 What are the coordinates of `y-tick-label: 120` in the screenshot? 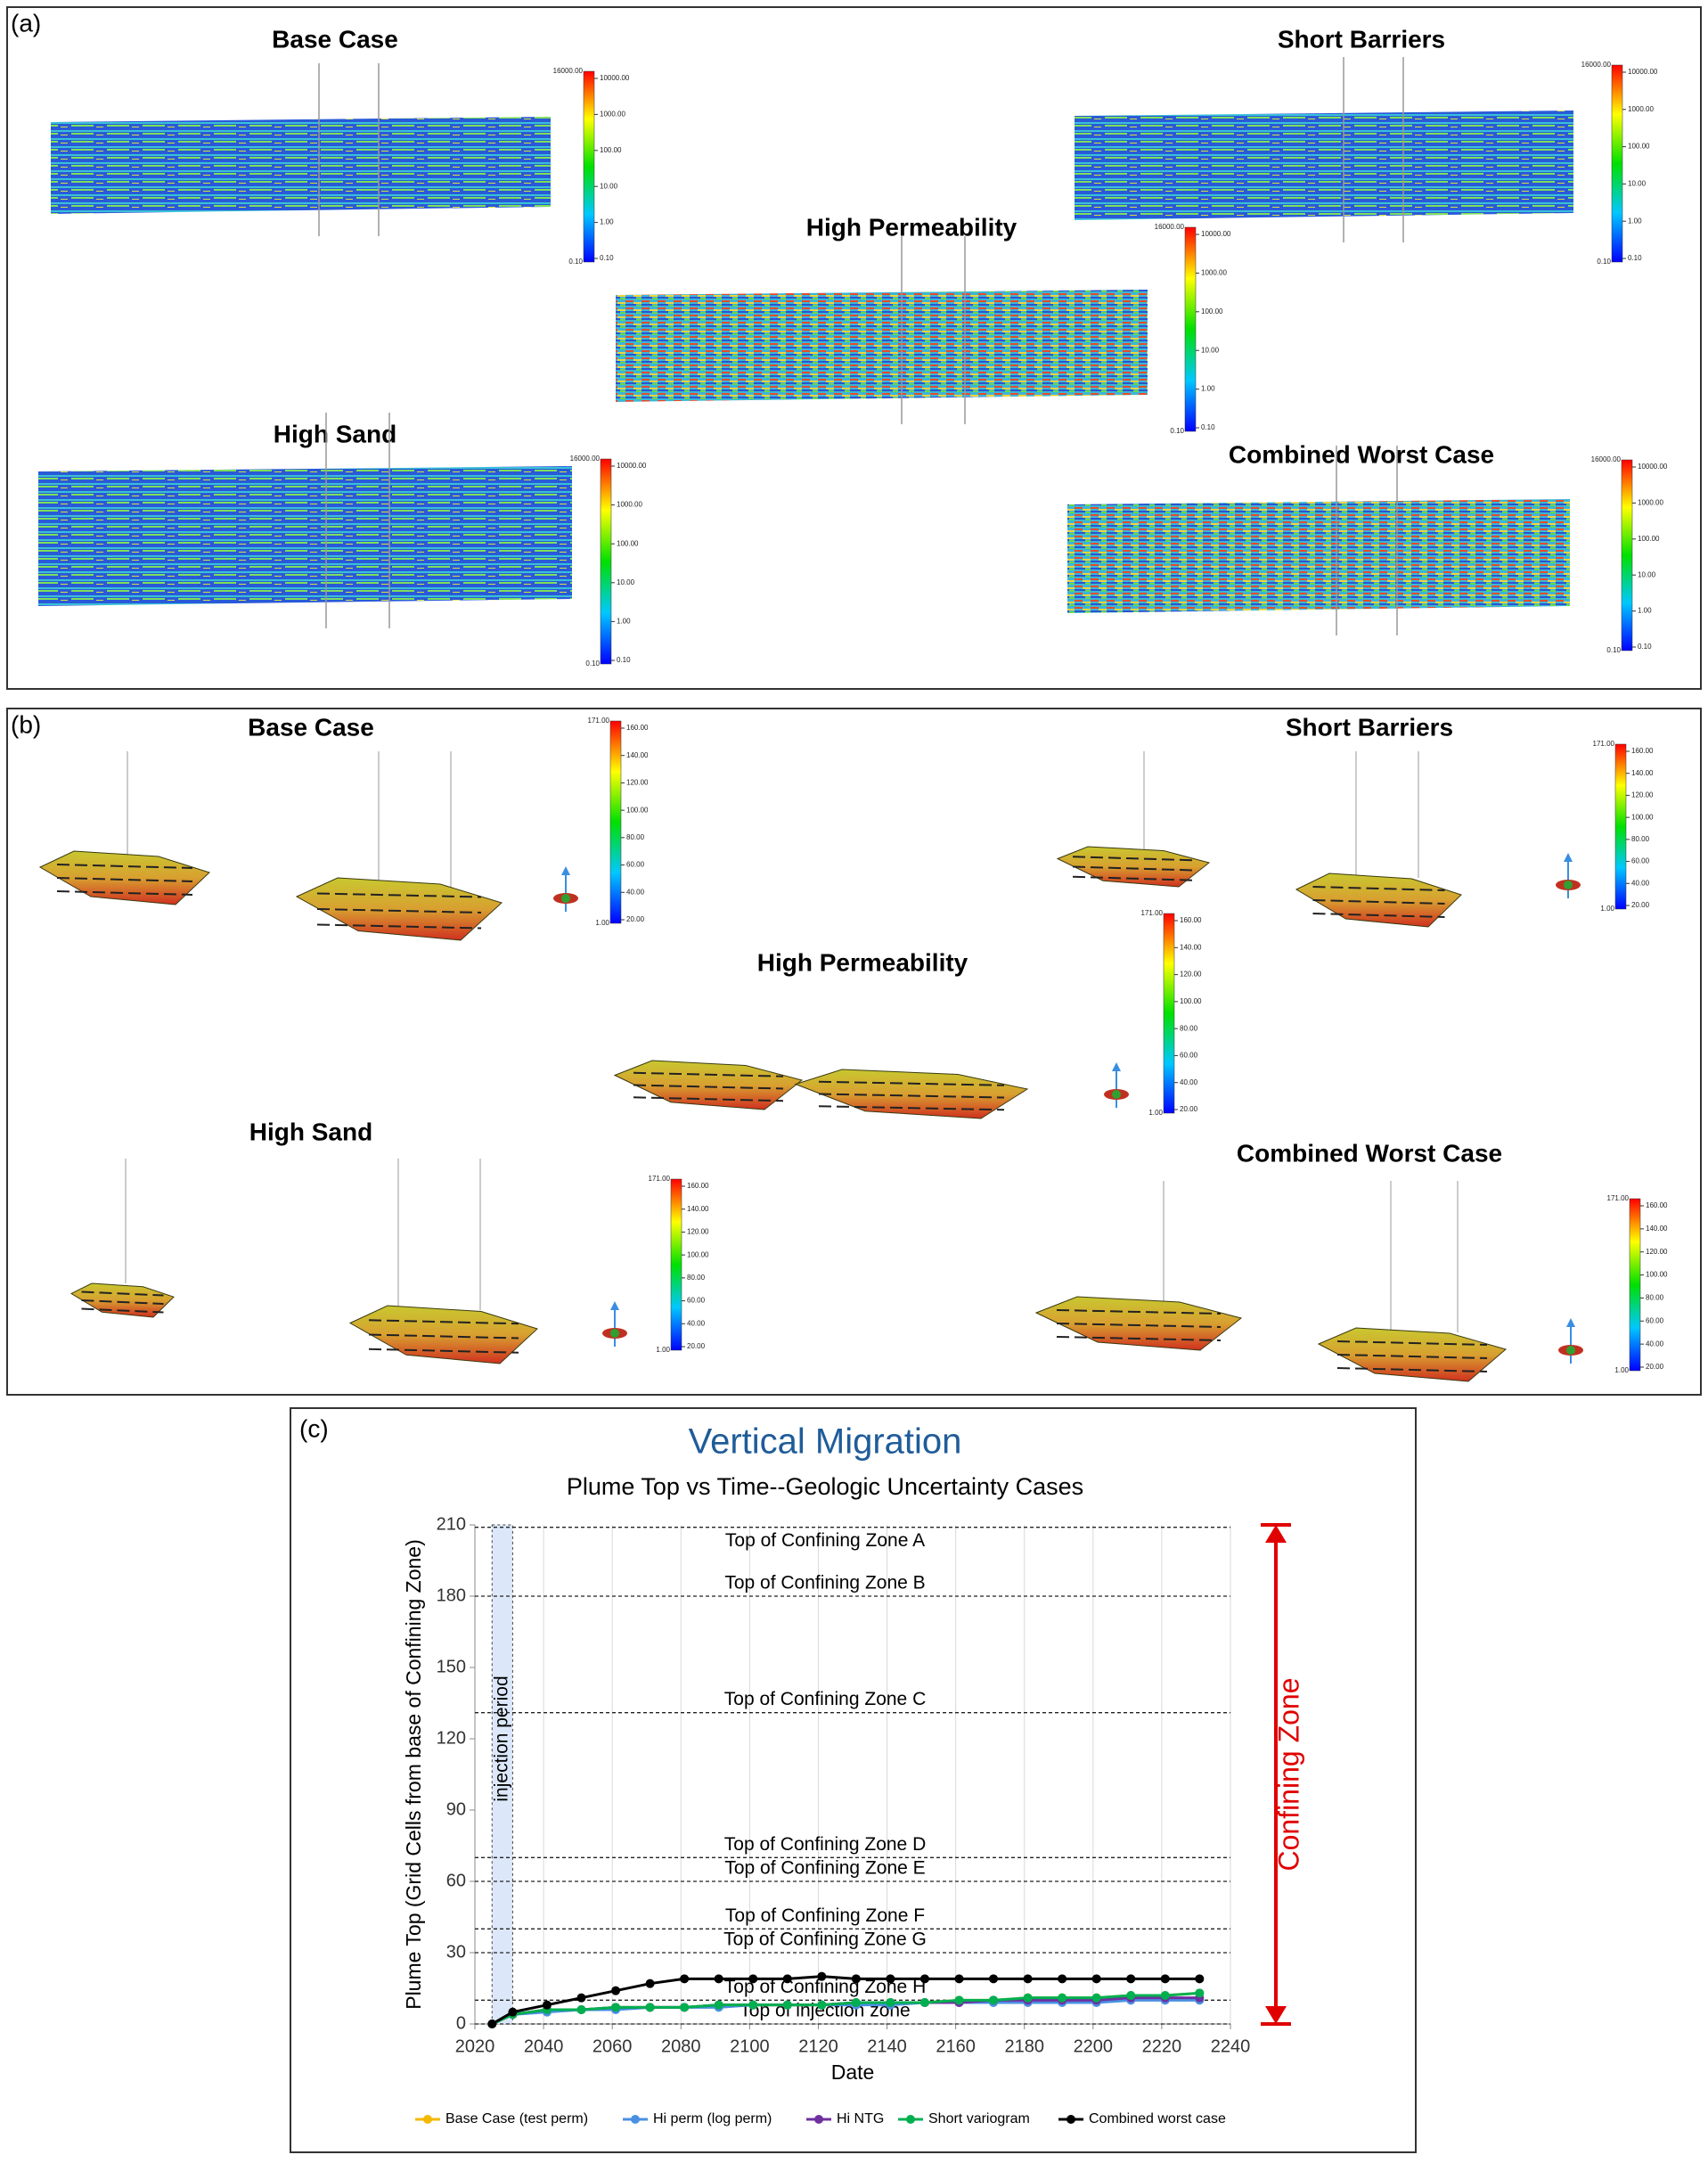 It's located at (451, 1738).